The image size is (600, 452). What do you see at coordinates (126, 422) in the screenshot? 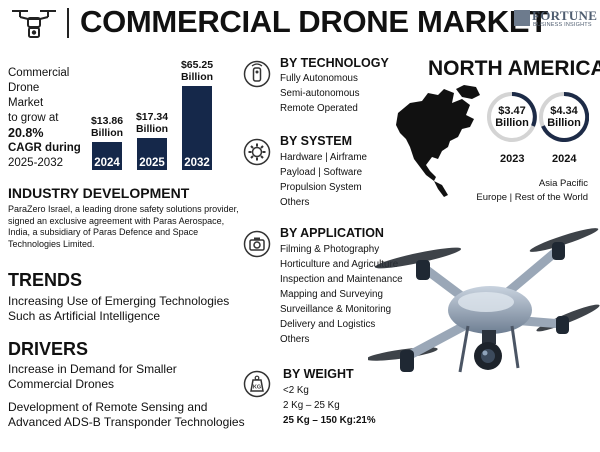
I see `driver-line: Advanced ADS-B Transponder Technologies` at bounding box center [126, 422].